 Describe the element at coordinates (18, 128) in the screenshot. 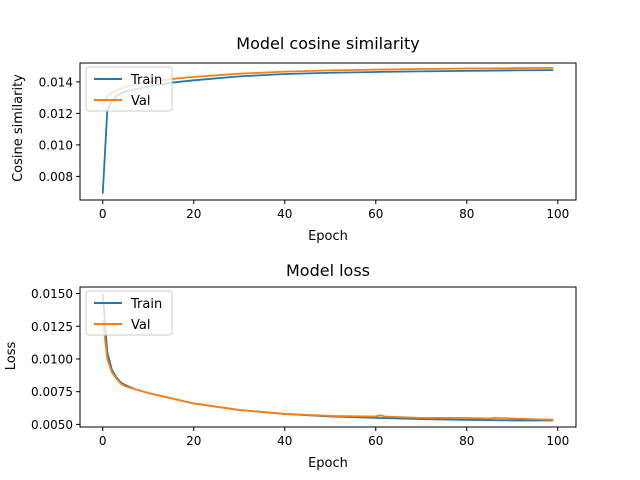

I see `y-axis-label: Cosine similarity` at that location.